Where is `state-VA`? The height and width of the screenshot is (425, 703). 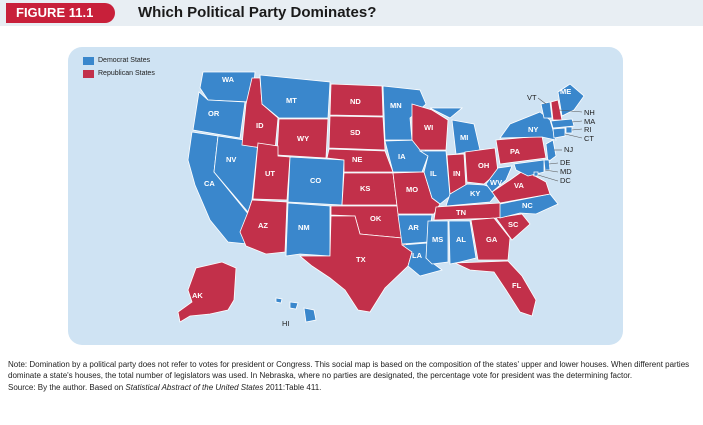 state-VA is located at coordinates (521, 186).